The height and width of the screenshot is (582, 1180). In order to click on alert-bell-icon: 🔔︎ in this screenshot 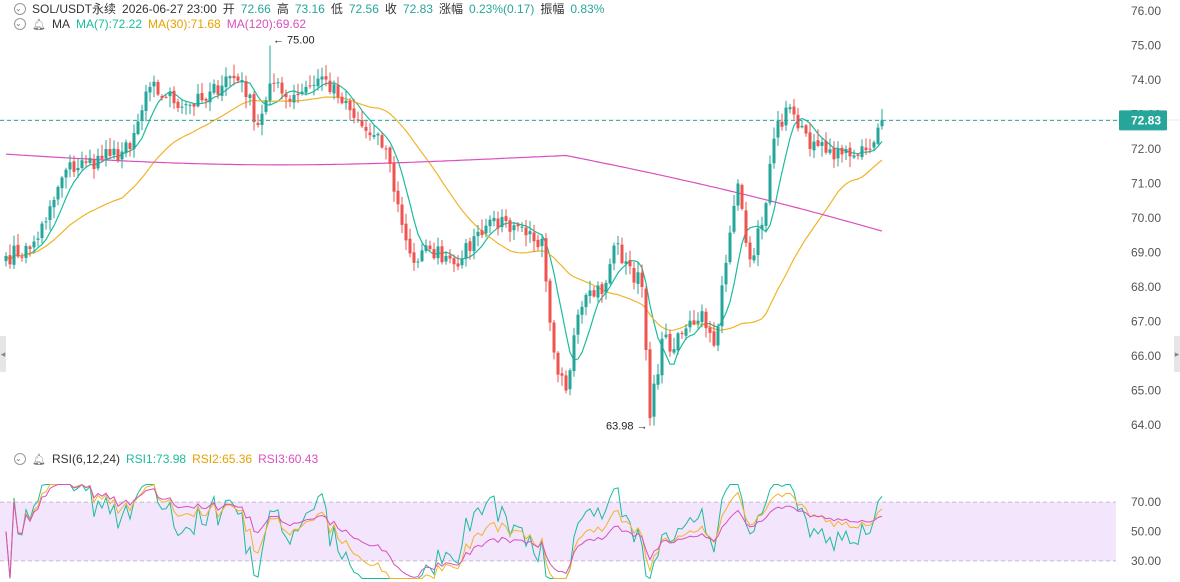, I will do `click(39, 24)`.